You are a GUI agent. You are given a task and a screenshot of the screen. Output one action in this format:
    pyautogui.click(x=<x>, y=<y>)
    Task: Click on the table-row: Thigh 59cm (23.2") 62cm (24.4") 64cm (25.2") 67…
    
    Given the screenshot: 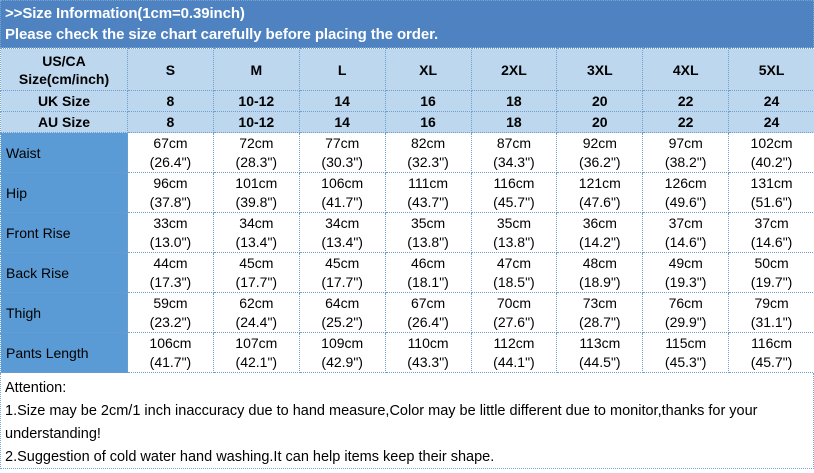 What is the action you would take?
    pyautogui.click(x=407, y=312)
    